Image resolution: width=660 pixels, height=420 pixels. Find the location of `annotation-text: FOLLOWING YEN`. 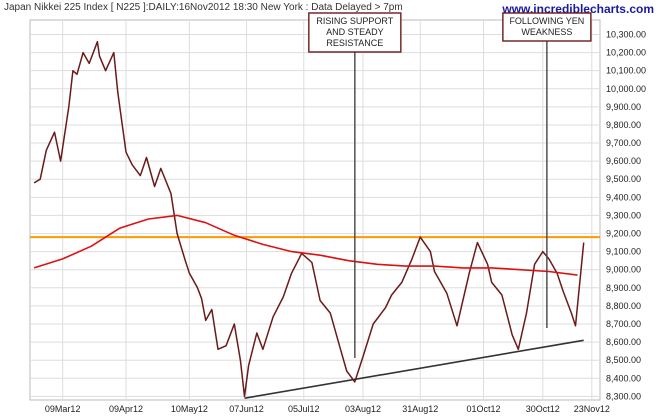

annotation-text: FOLLOWING YEN is located at coordinates (546, 21).